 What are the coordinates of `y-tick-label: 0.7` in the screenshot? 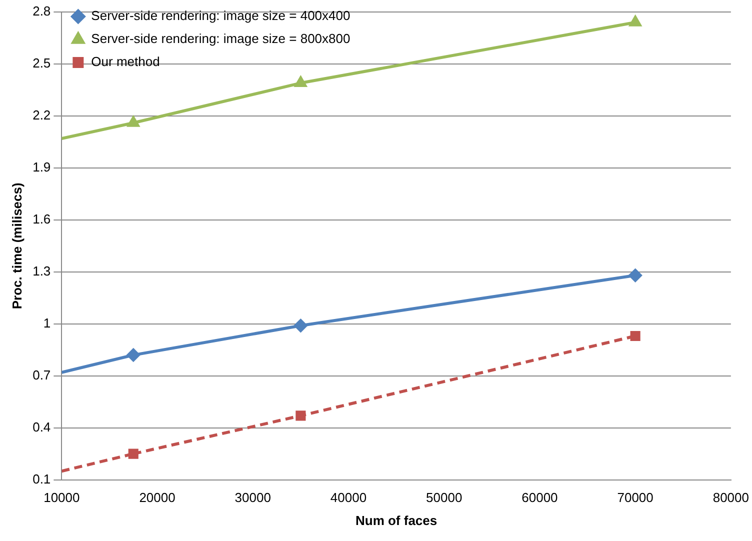 It's located at (41, 374).